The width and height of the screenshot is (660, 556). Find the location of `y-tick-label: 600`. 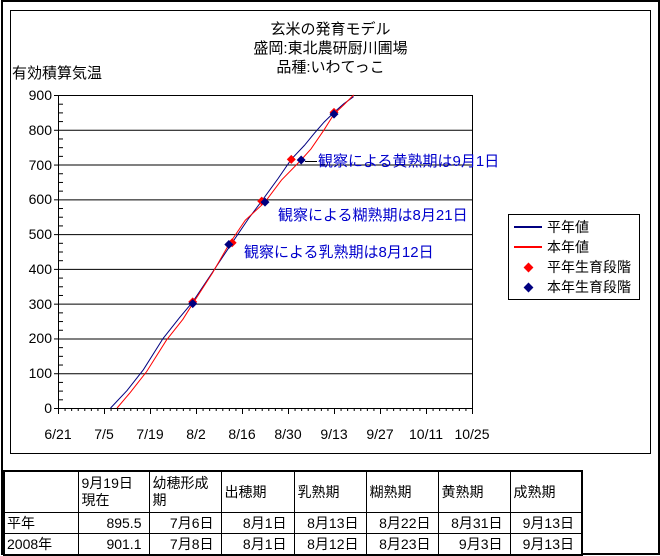

y-tick-label: 600 is located at coordinates (40, 199).